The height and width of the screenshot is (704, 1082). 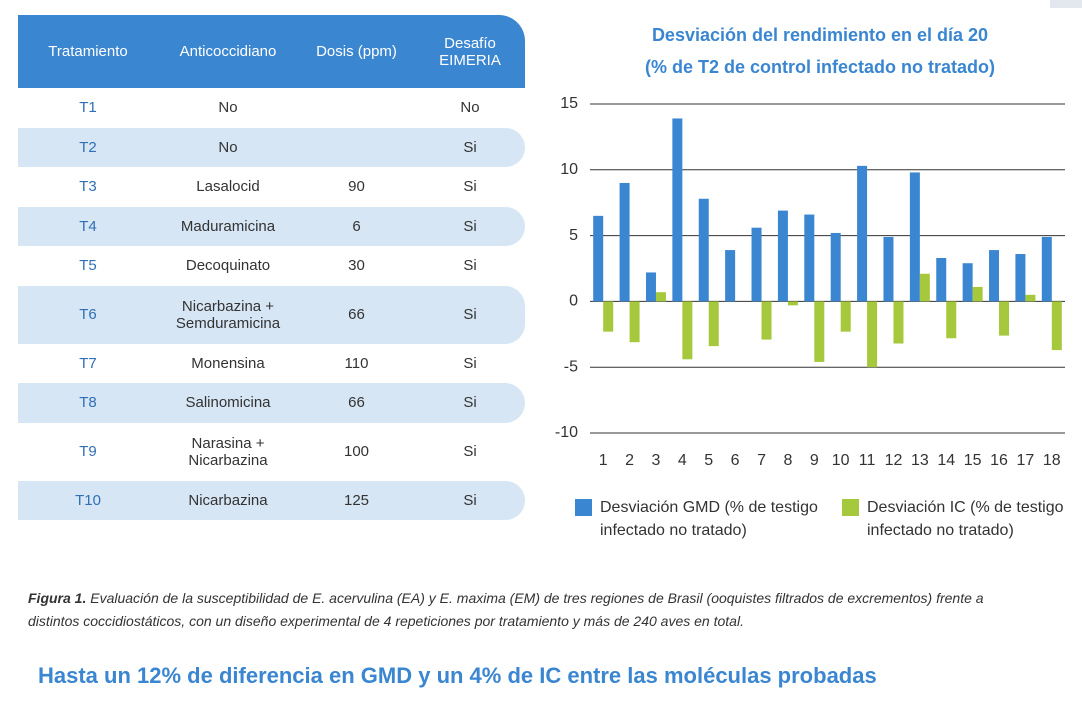 What do you see at coordinates (1026, 460) in the screenshot?
I see `x-tick-label: 17` at bounding box center [1026, 460].